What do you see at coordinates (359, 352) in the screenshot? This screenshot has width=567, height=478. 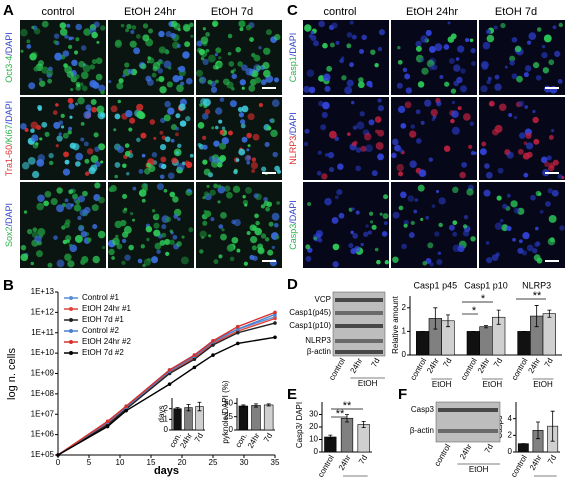 I see `blot-band` at bounding box center [359, 352].